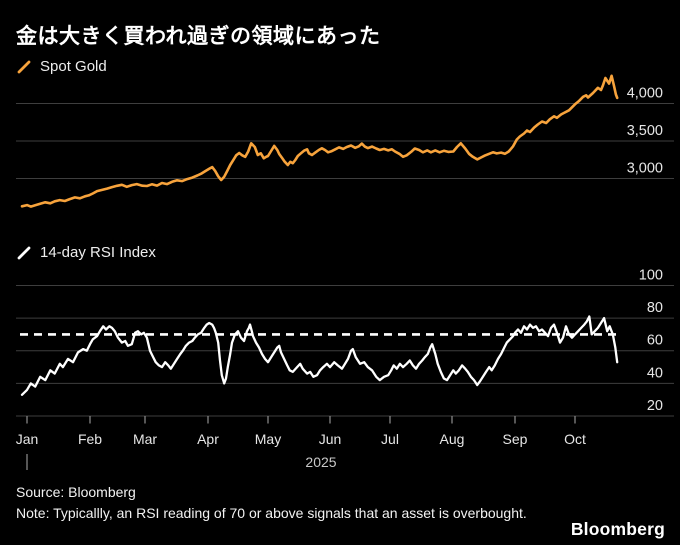 This screenshot has height=545, width=680. What do you see at coordinates (208, 439) in the screenshot?
I see `month-label: Apr` at bounding box center [208, 439].